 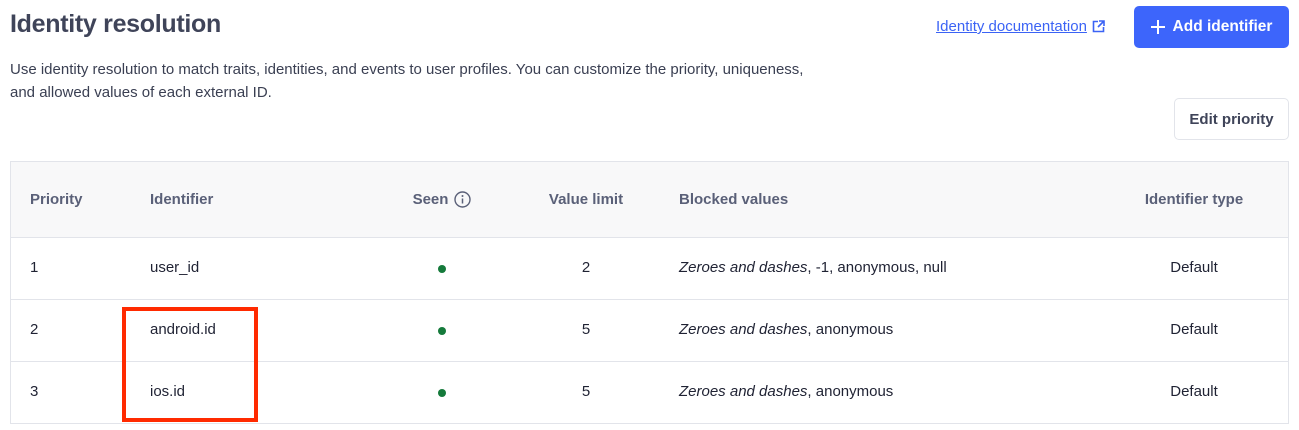 I want to click on doc-link-label: Identity documentation, so click(x=1011, y=26).